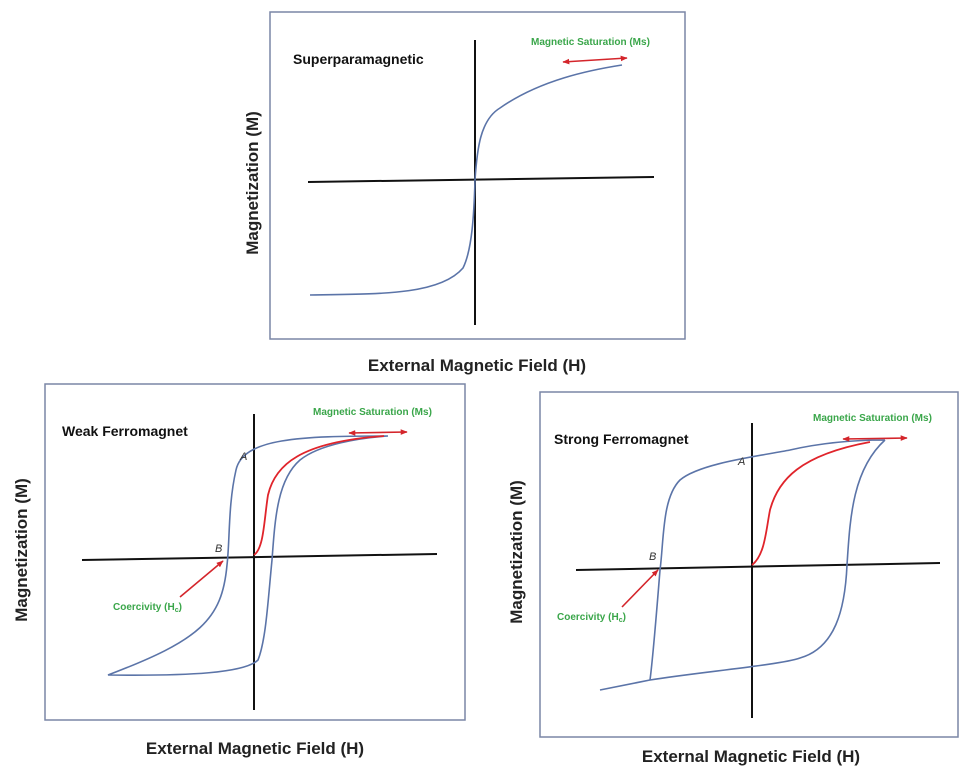  I want to click on magnetization-curve, so click(466, 180).